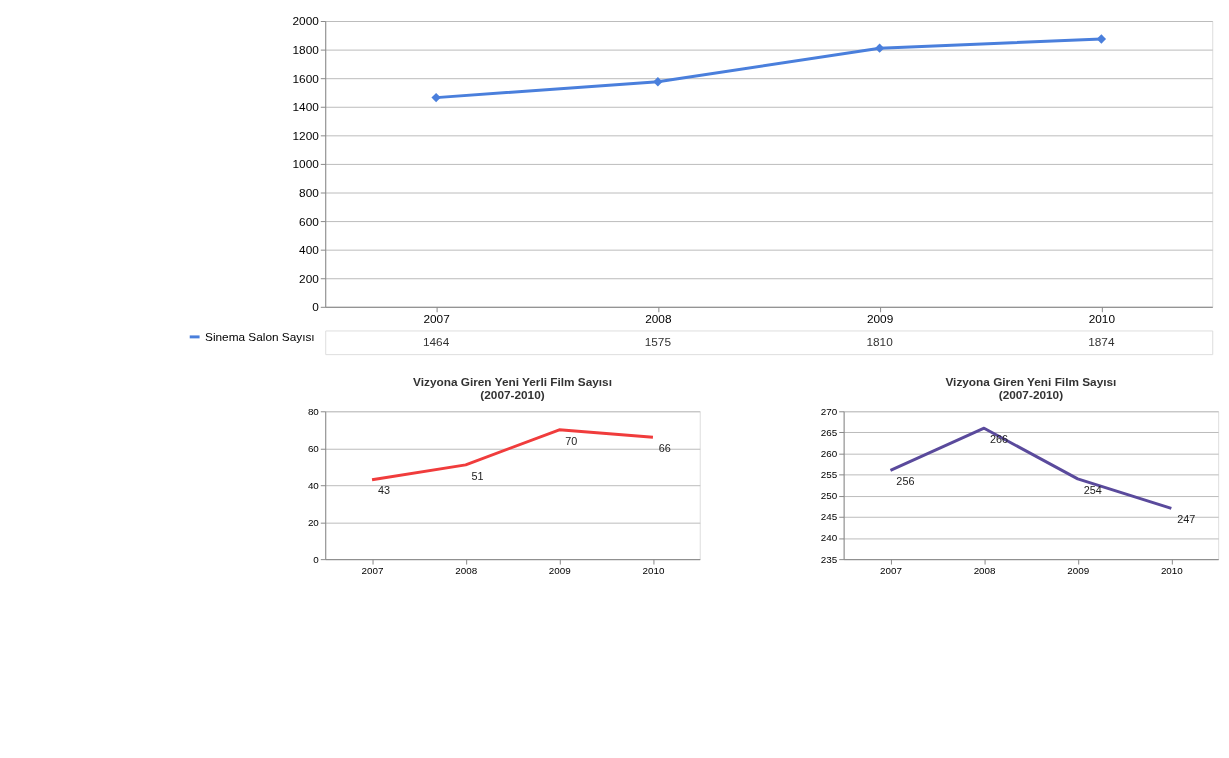 The image size is (1229, 758). What do you see at coordinates (1186, 519) in the screenshot?
I see `data-label: 247` at bounding box center [1186, 519].